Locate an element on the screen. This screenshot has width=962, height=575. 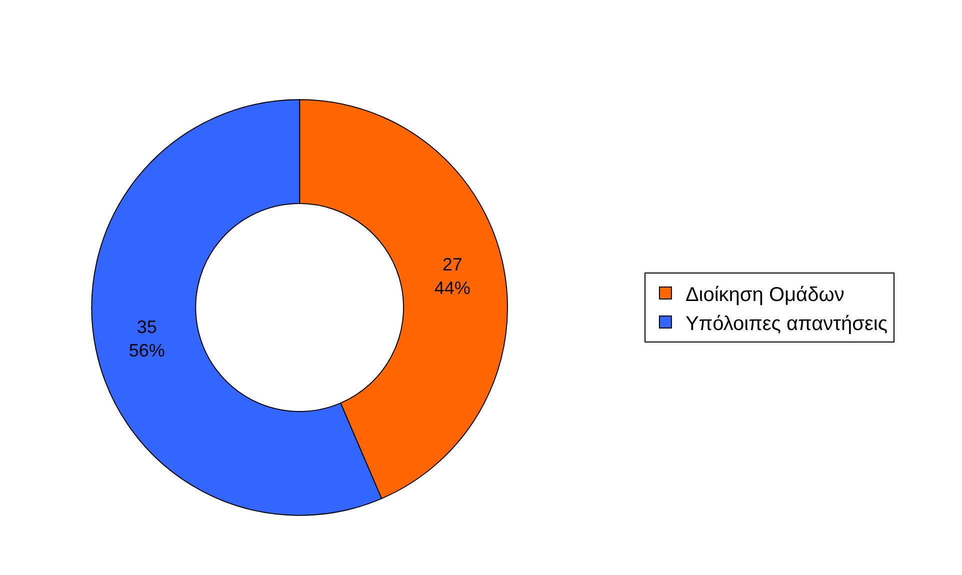
data-label: 35 56% is located at coordinates (146, 339).